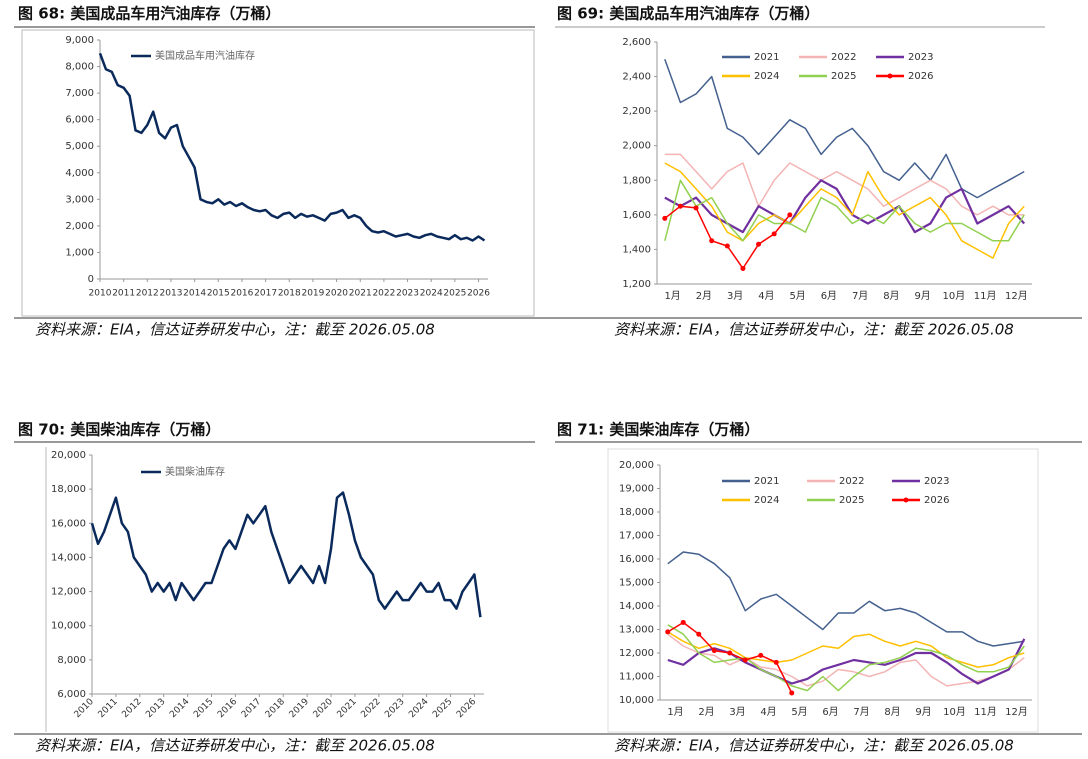 This screenshot has height=759, width=1088. What do you see at coordinates (195, 471) in the screenshot?
I see `legend-label: 美国柴油库存` at bounding box center [195, 471].